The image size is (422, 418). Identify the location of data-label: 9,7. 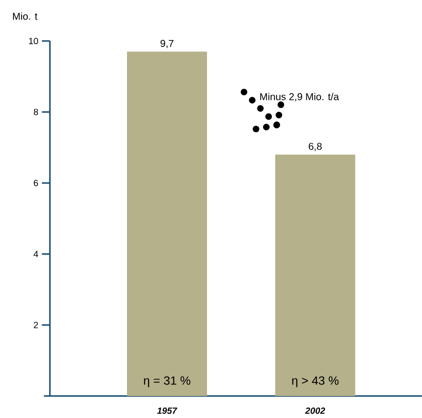
(167, 44).